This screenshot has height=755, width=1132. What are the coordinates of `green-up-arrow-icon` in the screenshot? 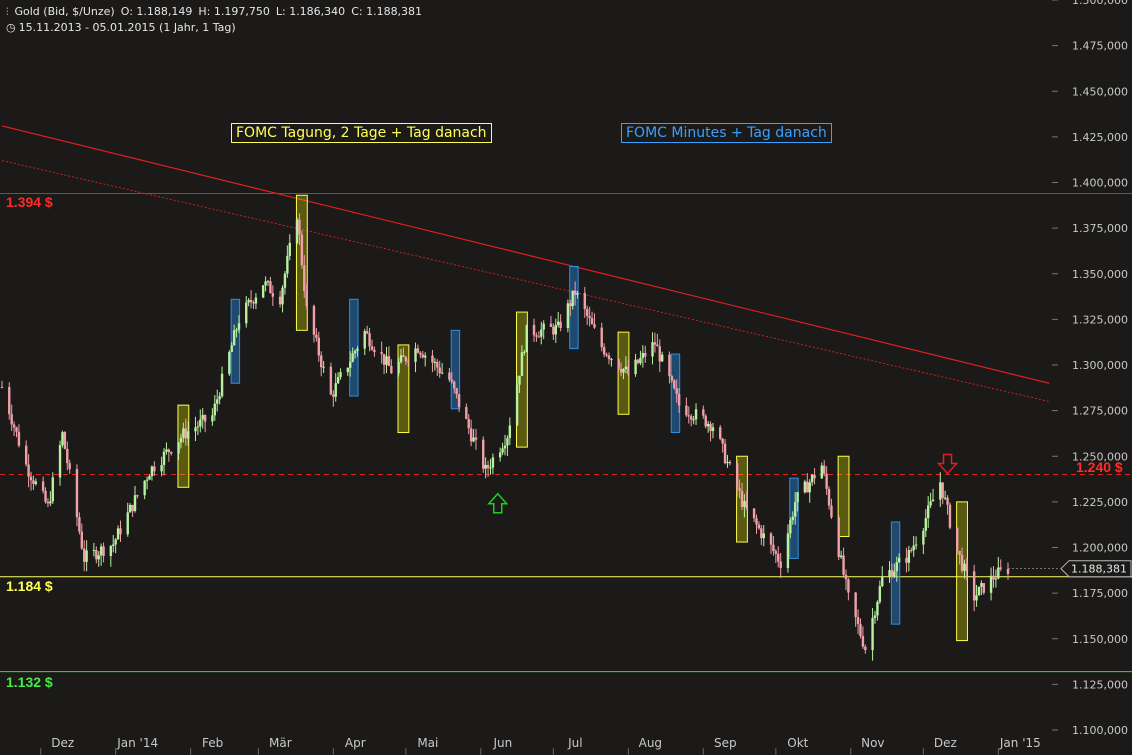 It's located at (498, 503).